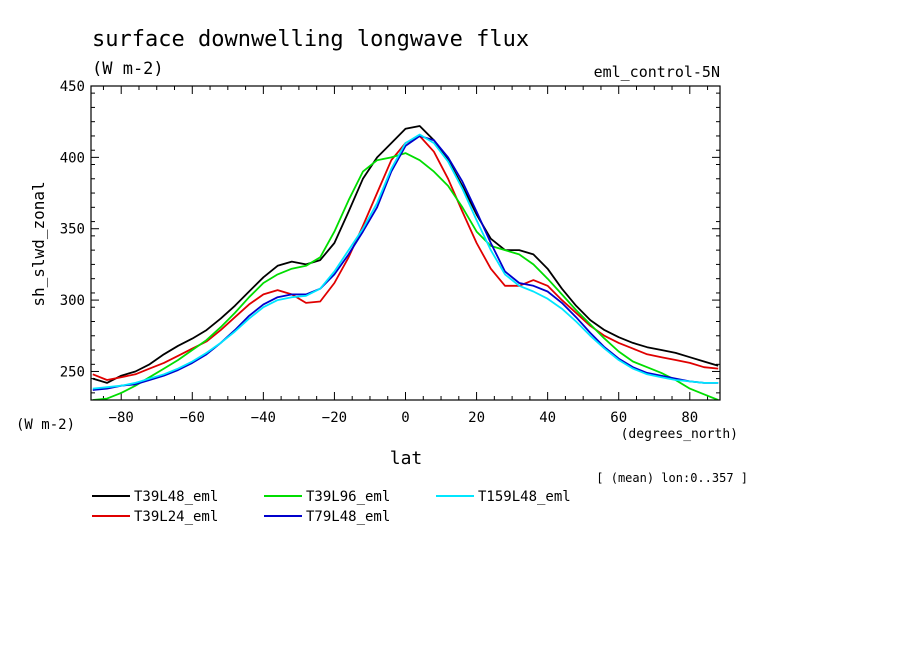 The width and height of the screenshot is (904, 654). What do you see at coordinates (657, 72) in the screenshot?
I see `experiment-label: eml_control-5N` at bounding box center [657, 72].